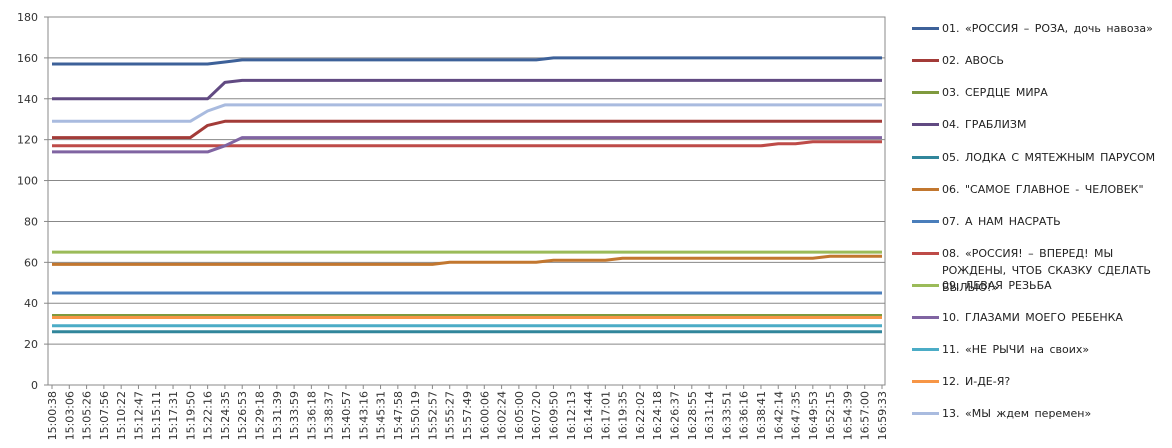 The image size is (1172, 448). I want to click on legend-item: 11. «НЕ РЫЧИ на своих», so click(1037, 349).